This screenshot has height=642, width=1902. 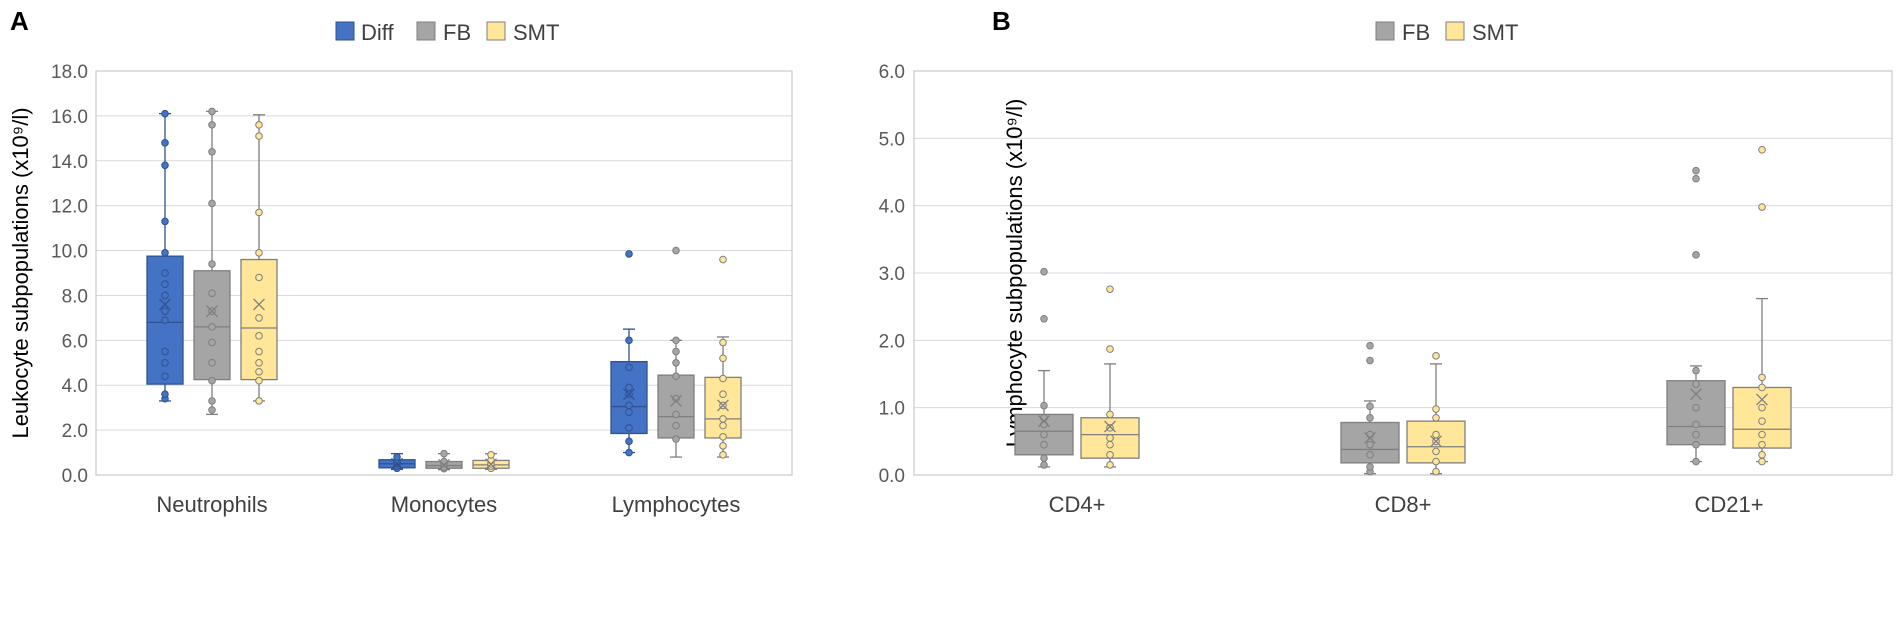 I want to click on pb-cd8-fb-box-group, so click(x=1370, y=408).